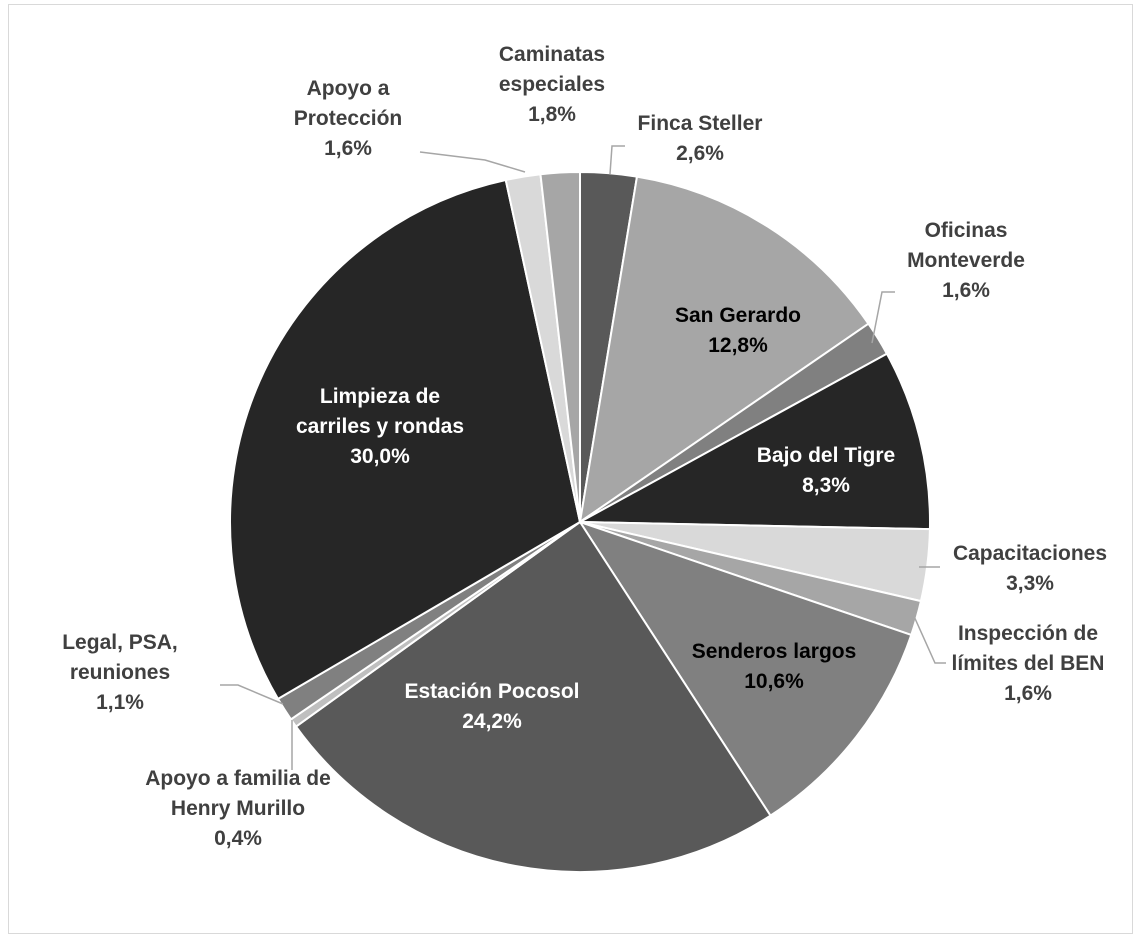 This screenshot has width=1139, height=938. What do you see at coordinates (238, 778) in the screenshot?
I see `slice-name-label: Apoyo a familia de` at bounding box center [238, 778].